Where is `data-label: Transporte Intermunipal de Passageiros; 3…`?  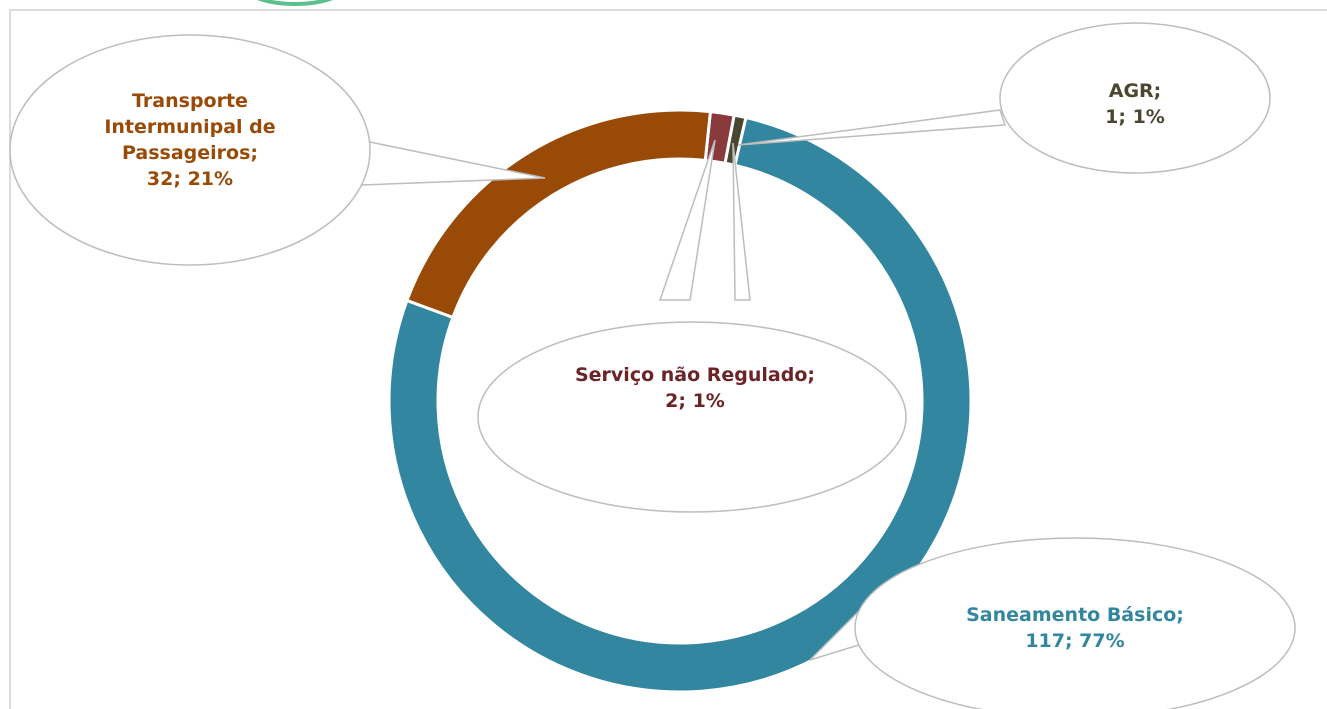
data-label: Transporte Intermunipal de Passageiros; 3… is located at coordinates (190, 140).